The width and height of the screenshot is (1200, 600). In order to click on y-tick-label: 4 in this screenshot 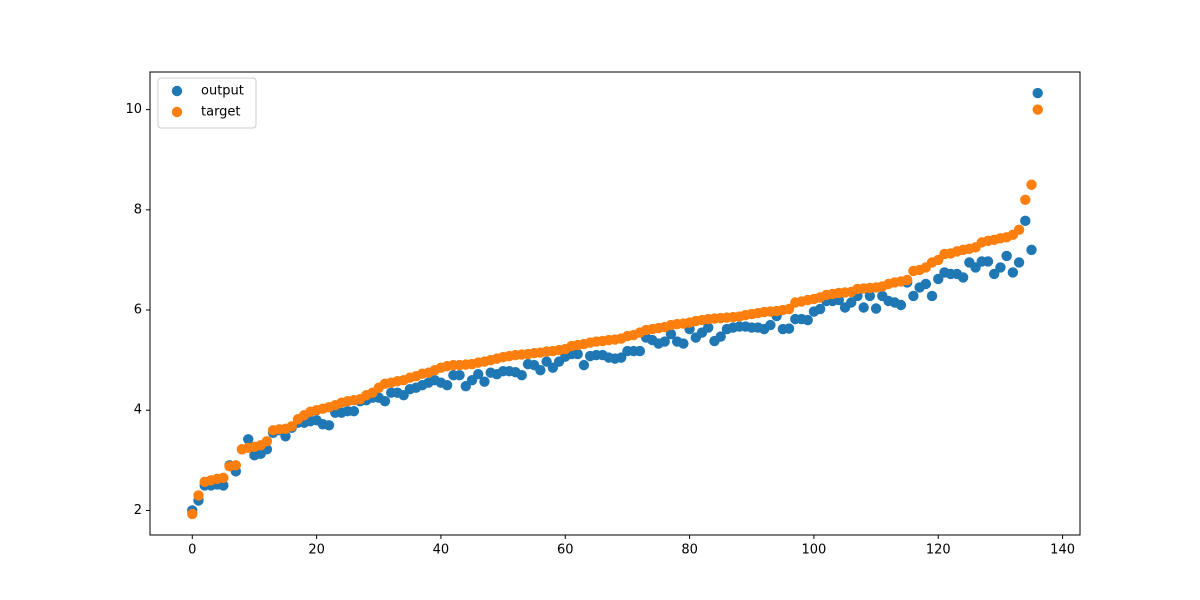, I will do `click(138, 410)`.